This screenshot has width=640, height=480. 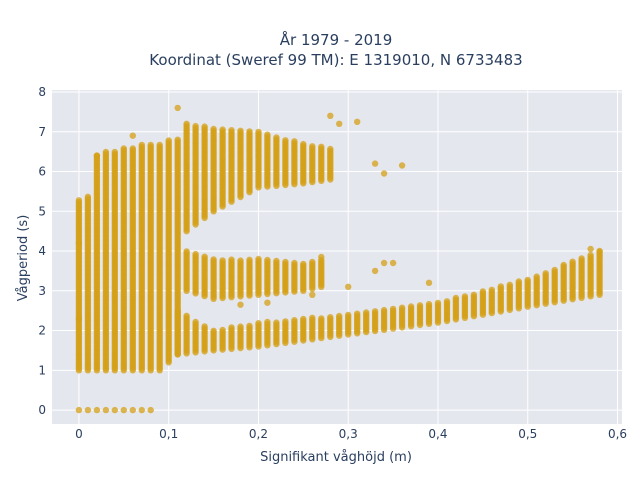 What do you see at coordinates (527, 434) in the screenshot?
I see `x-tick-label: 0,5` at bounding box center [527, 434].